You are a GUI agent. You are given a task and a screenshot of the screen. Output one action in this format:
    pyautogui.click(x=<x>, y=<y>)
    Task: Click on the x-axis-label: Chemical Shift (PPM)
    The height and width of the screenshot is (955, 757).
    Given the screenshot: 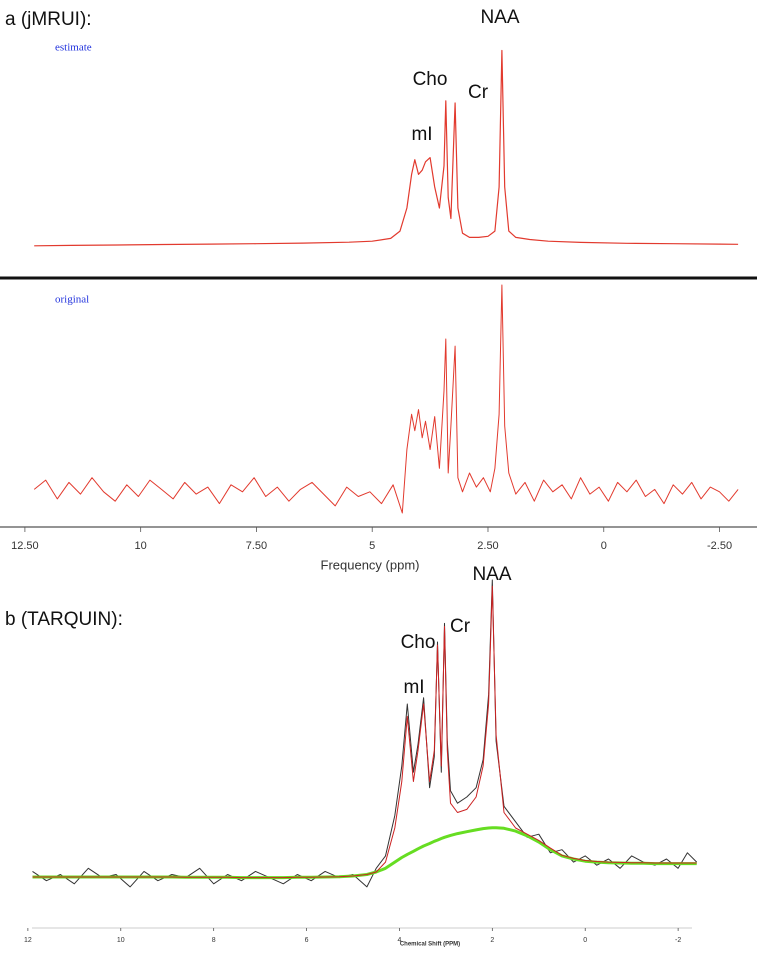 What is the action you would take?
    pyautogui.click(x=430, y=945)
    